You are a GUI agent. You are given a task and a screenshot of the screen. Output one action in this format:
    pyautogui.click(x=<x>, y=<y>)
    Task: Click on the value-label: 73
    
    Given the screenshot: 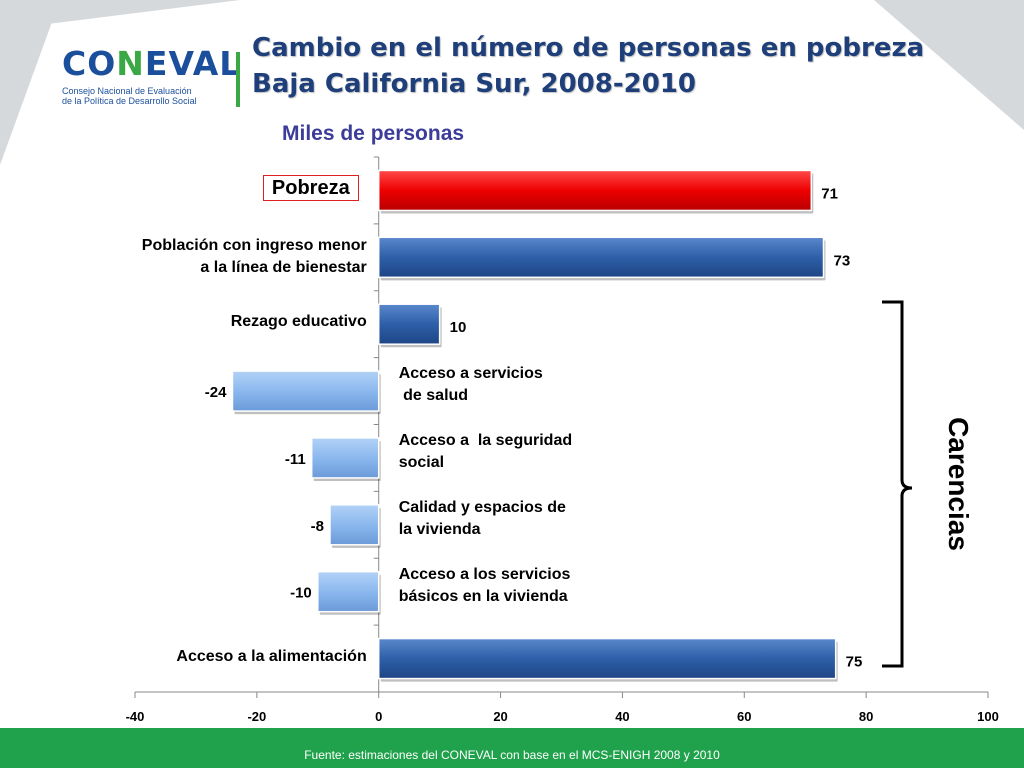 What is the action you would take?
    pyautogui.click(x=841, y=260)
    